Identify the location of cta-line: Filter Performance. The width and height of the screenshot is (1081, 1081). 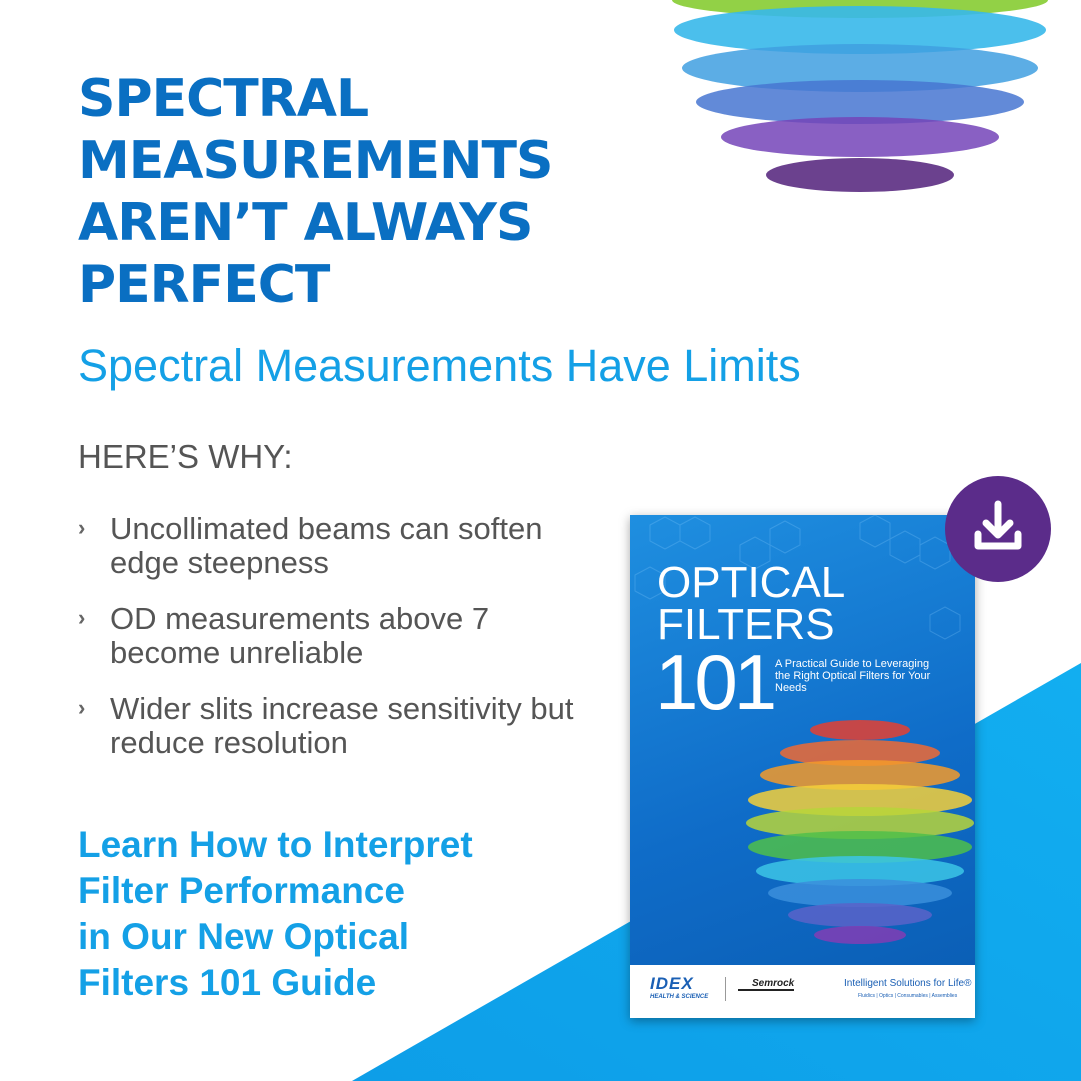
(241, 890).